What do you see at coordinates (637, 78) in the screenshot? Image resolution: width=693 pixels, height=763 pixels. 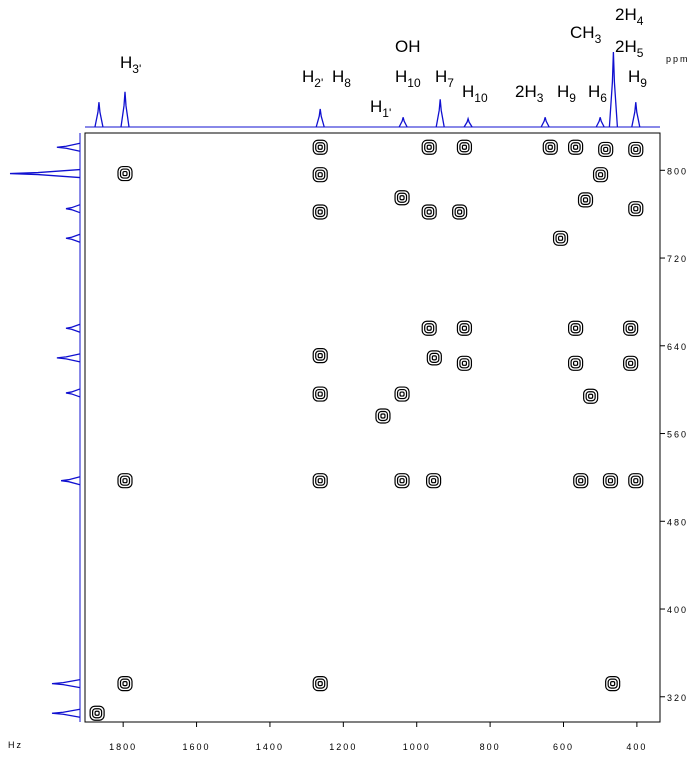 I see `peak-annotation: H9` at bounding box center [637, 78].